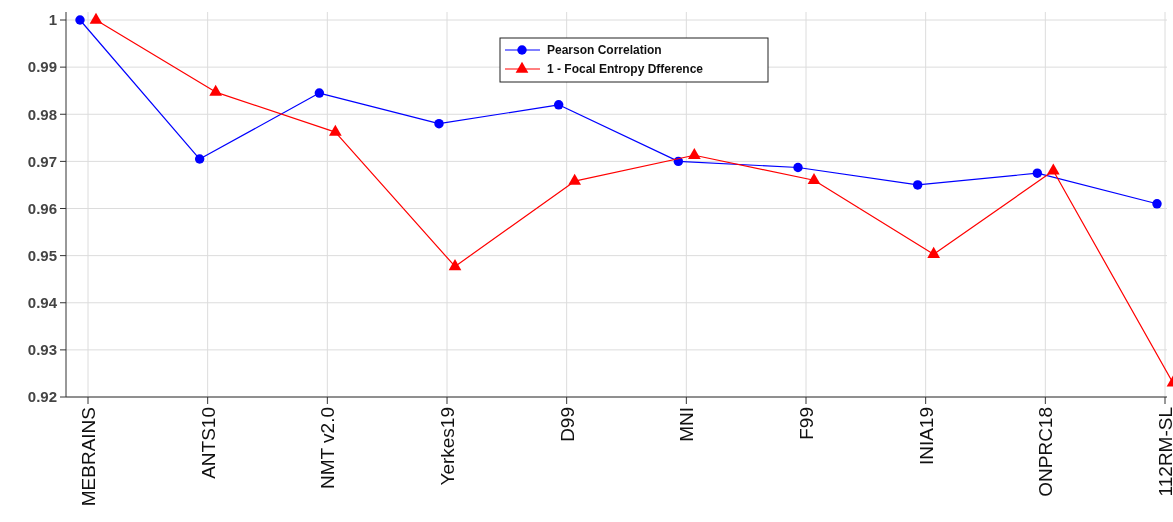  I want to click on x-tick-label: MEBRAINS, so click(88, 457).